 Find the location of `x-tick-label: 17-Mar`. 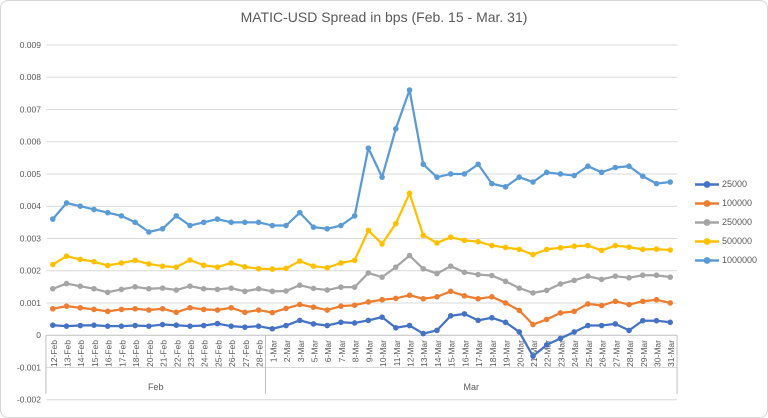

x-tick-label: 17-Mar is located at coordinates (479, 353).